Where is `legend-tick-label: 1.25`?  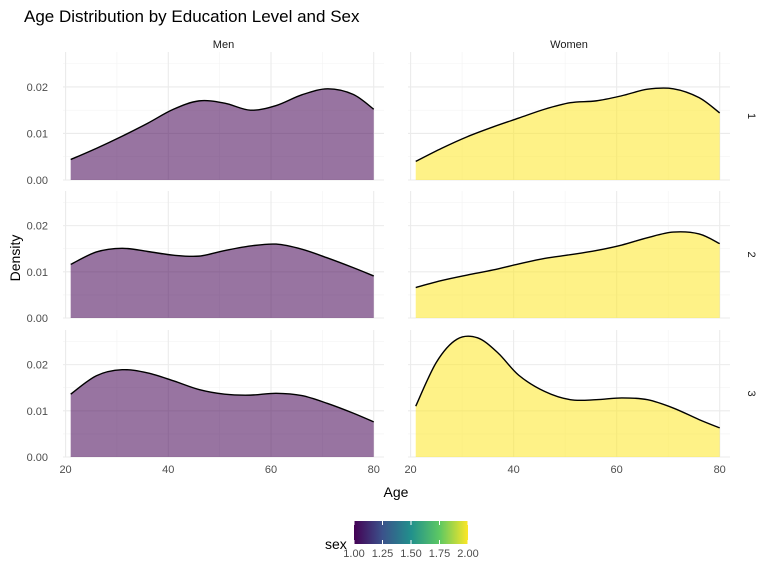
legend-tick-label: 1.25 is located at coordinates (382, 554).